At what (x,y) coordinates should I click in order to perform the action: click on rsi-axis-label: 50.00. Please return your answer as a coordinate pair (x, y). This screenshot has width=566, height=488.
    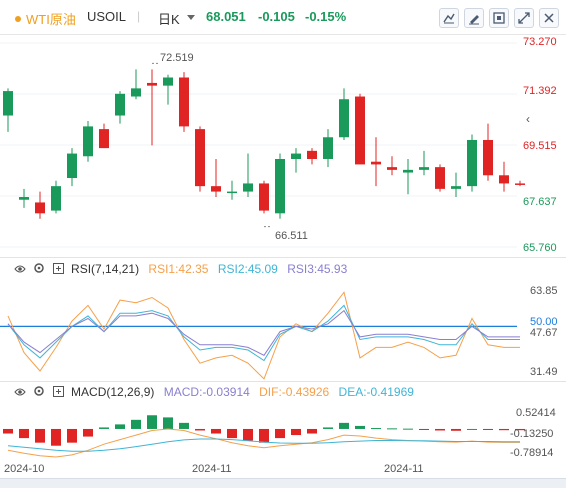
    Looking at the image, I should click on (544, 322).